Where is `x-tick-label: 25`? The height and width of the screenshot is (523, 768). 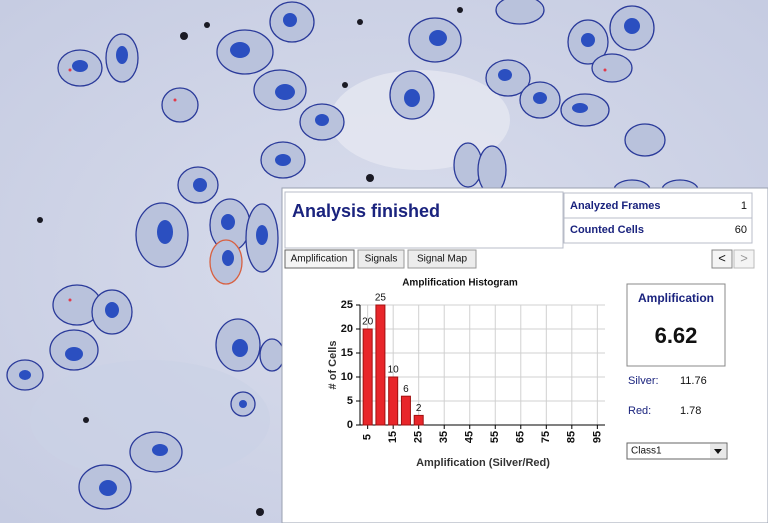 x-tick-label: 25 is located at coordinates (419, 437).